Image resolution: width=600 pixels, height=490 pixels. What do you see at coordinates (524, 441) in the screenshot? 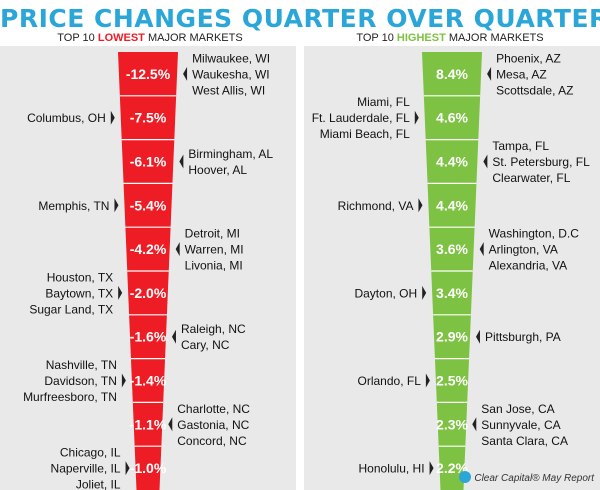
I see `highest-city-label: Santa Clara, CA` at bounding box center [524, 441].